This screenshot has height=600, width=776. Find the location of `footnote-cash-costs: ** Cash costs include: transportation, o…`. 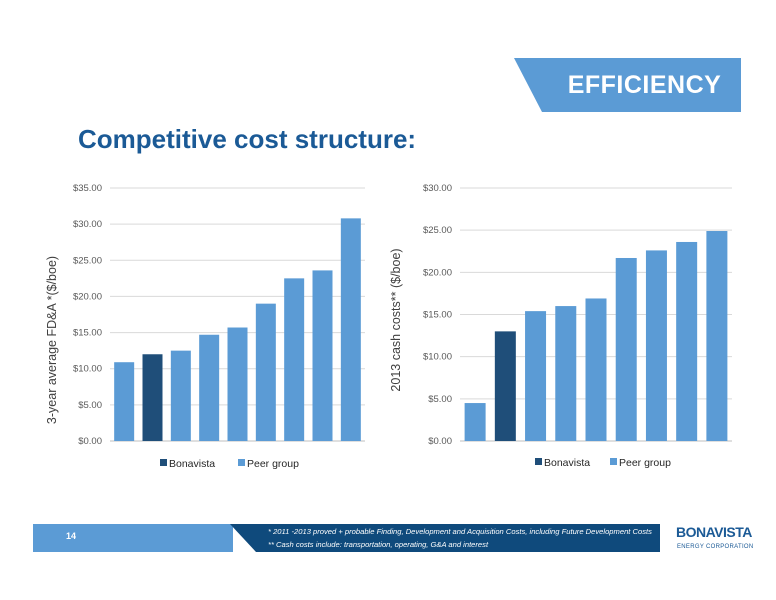

footnote-cash-costs: ** Cash costs include: transportation, o… is located at coordinates (378, 544).